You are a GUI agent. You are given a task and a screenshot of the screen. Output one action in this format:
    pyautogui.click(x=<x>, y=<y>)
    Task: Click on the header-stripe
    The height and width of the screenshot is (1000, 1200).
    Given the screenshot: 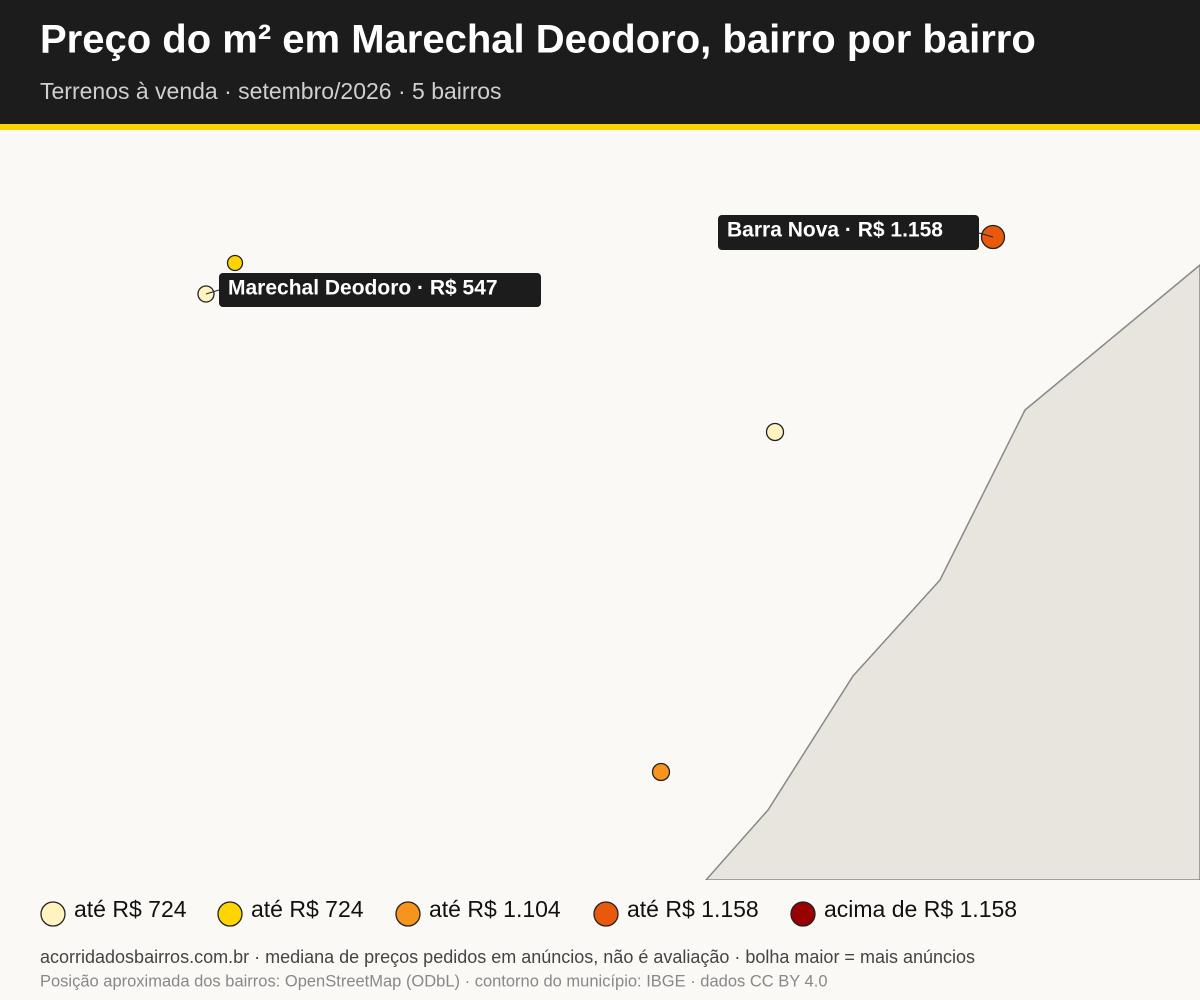 What is the action you would take?
    pyautogui.click(x=600, y=127)
    